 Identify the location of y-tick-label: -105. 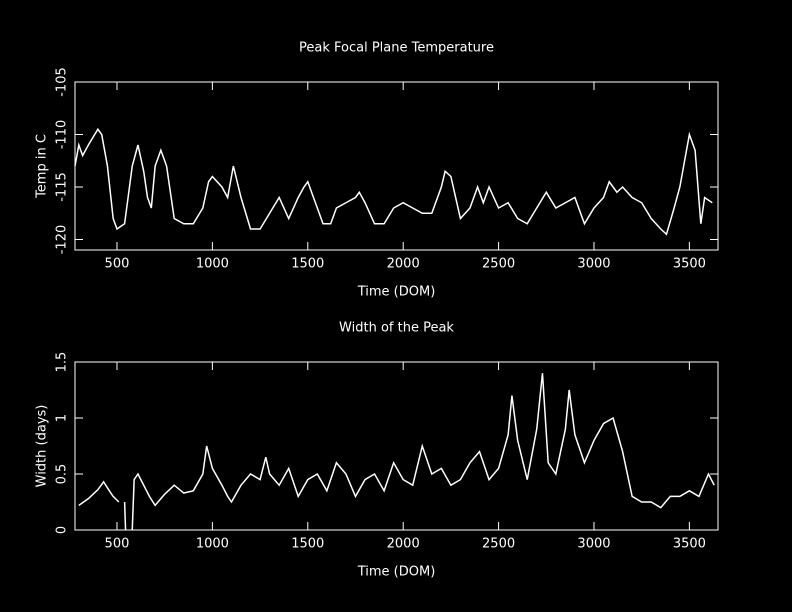
(62, 82).